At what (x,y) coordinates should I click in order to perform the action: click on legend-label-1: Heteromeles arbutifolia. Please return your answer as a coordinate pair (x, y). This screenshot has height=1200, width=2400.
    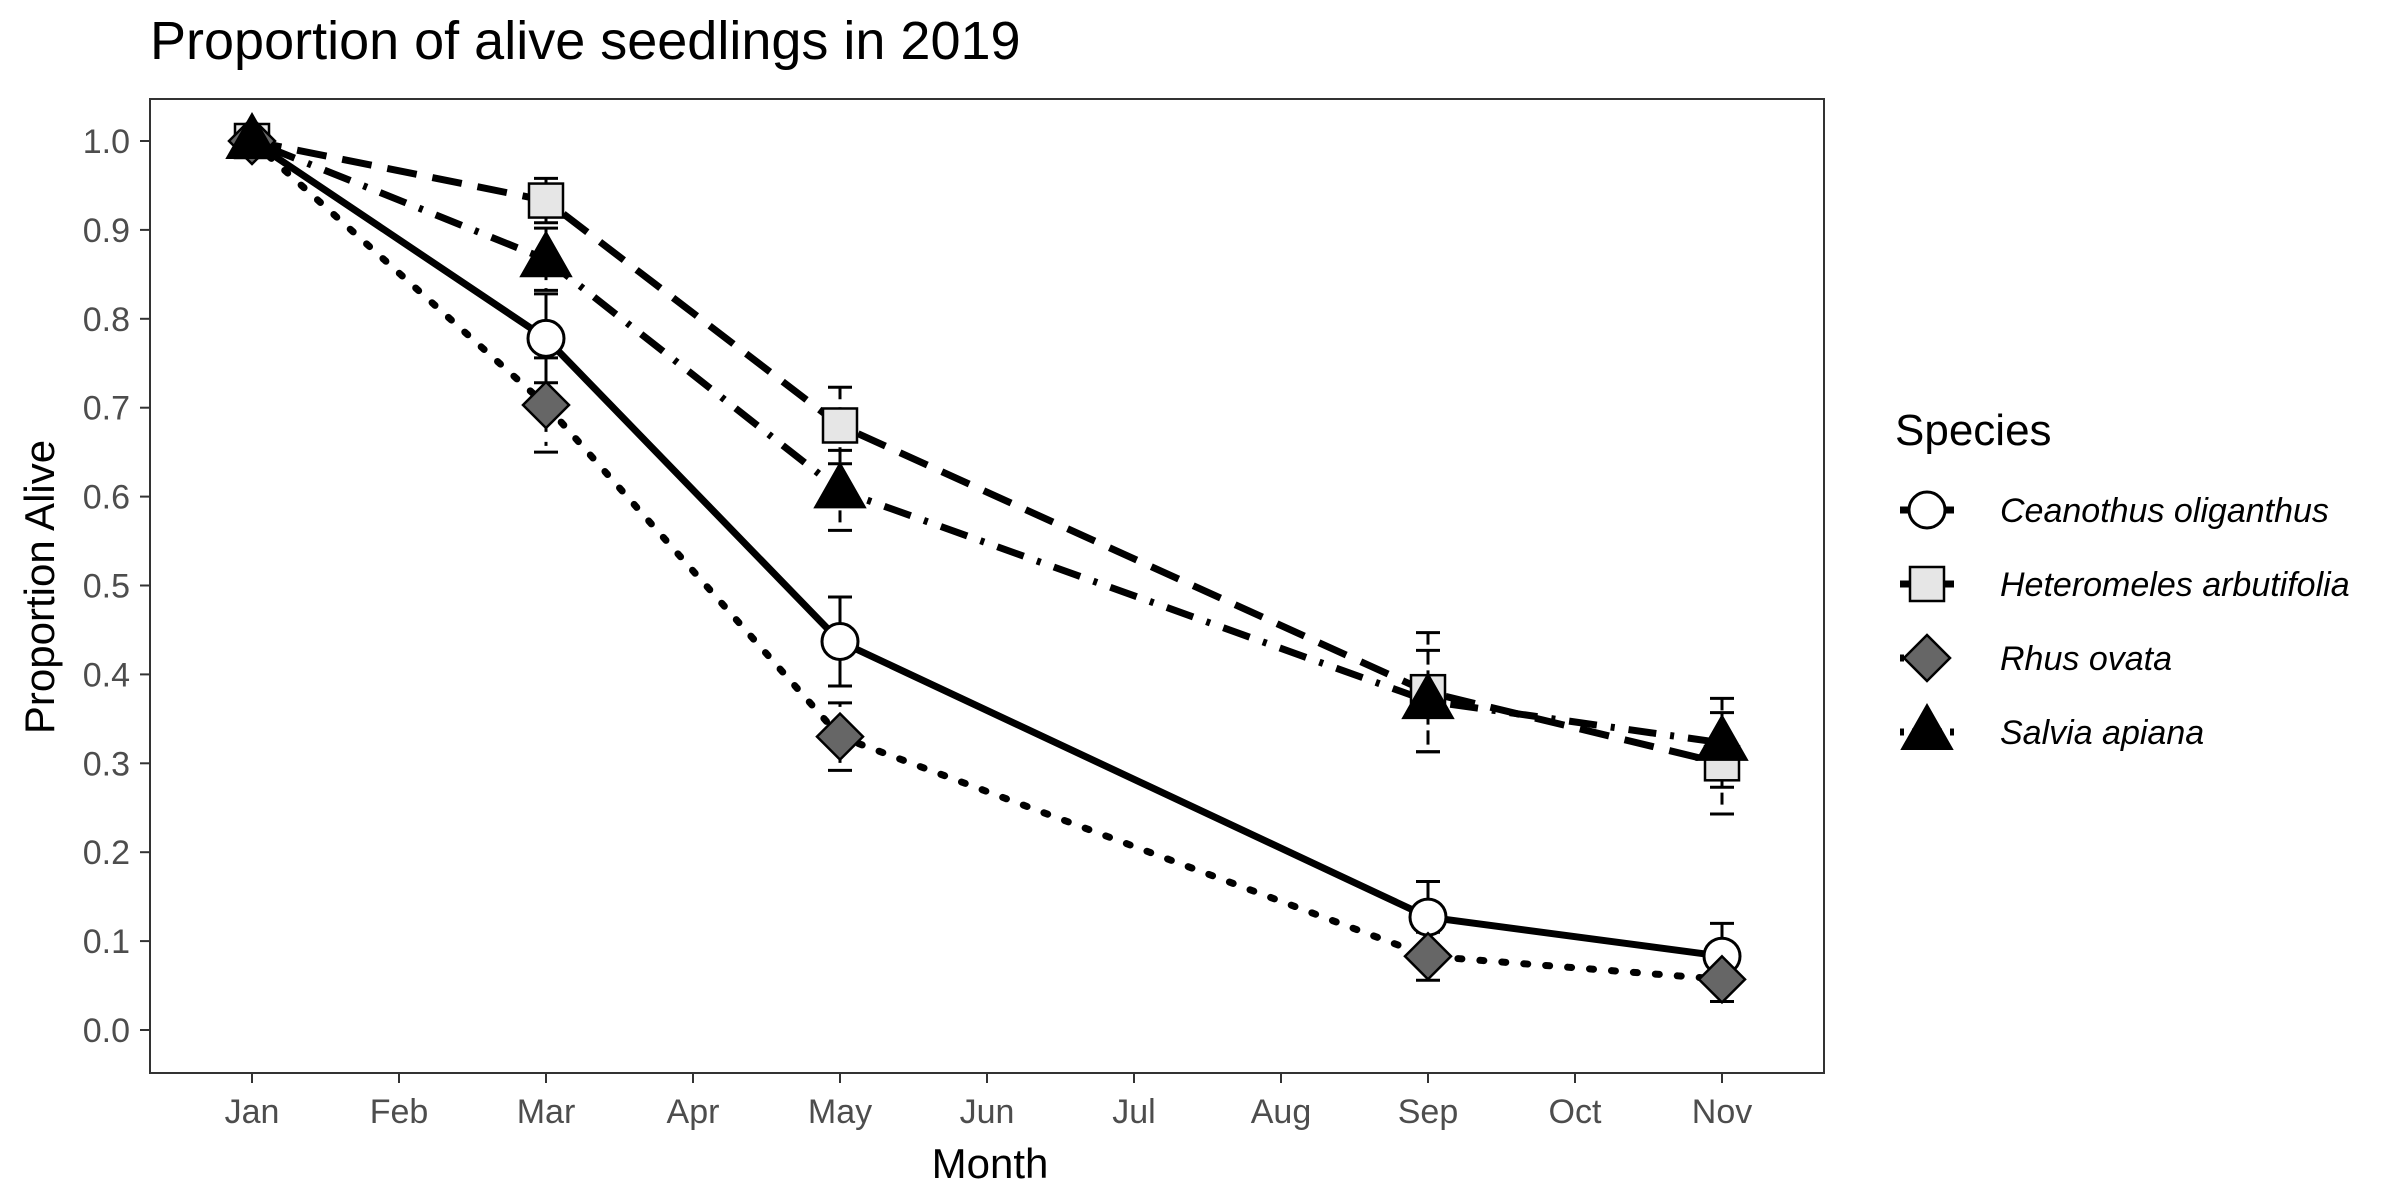
    Looking at the image, I should click on (2175, 585).